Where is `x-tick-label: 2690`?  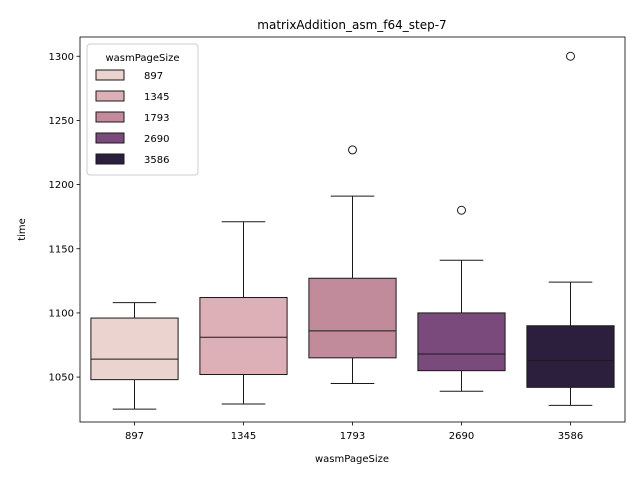
x-tick-label: 2690 is located at coordinates (461, 436).